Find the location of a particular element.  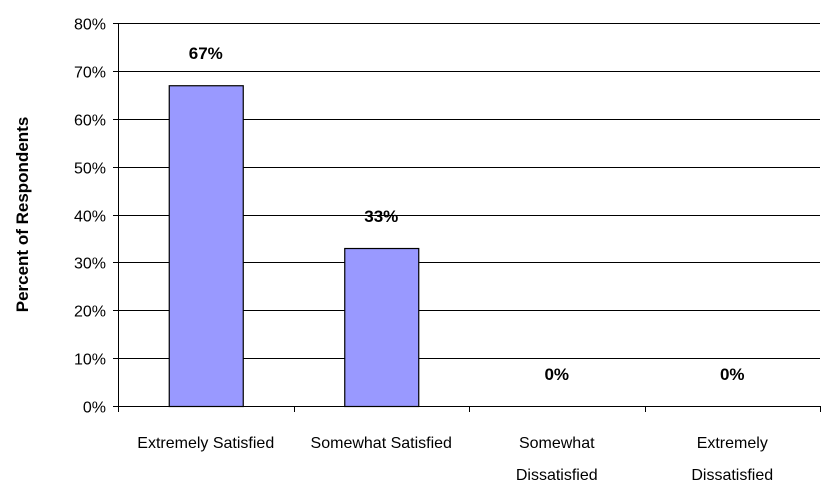

x-tick-label: Somewhat Dissatisfied is located at coordinates (557, 459).